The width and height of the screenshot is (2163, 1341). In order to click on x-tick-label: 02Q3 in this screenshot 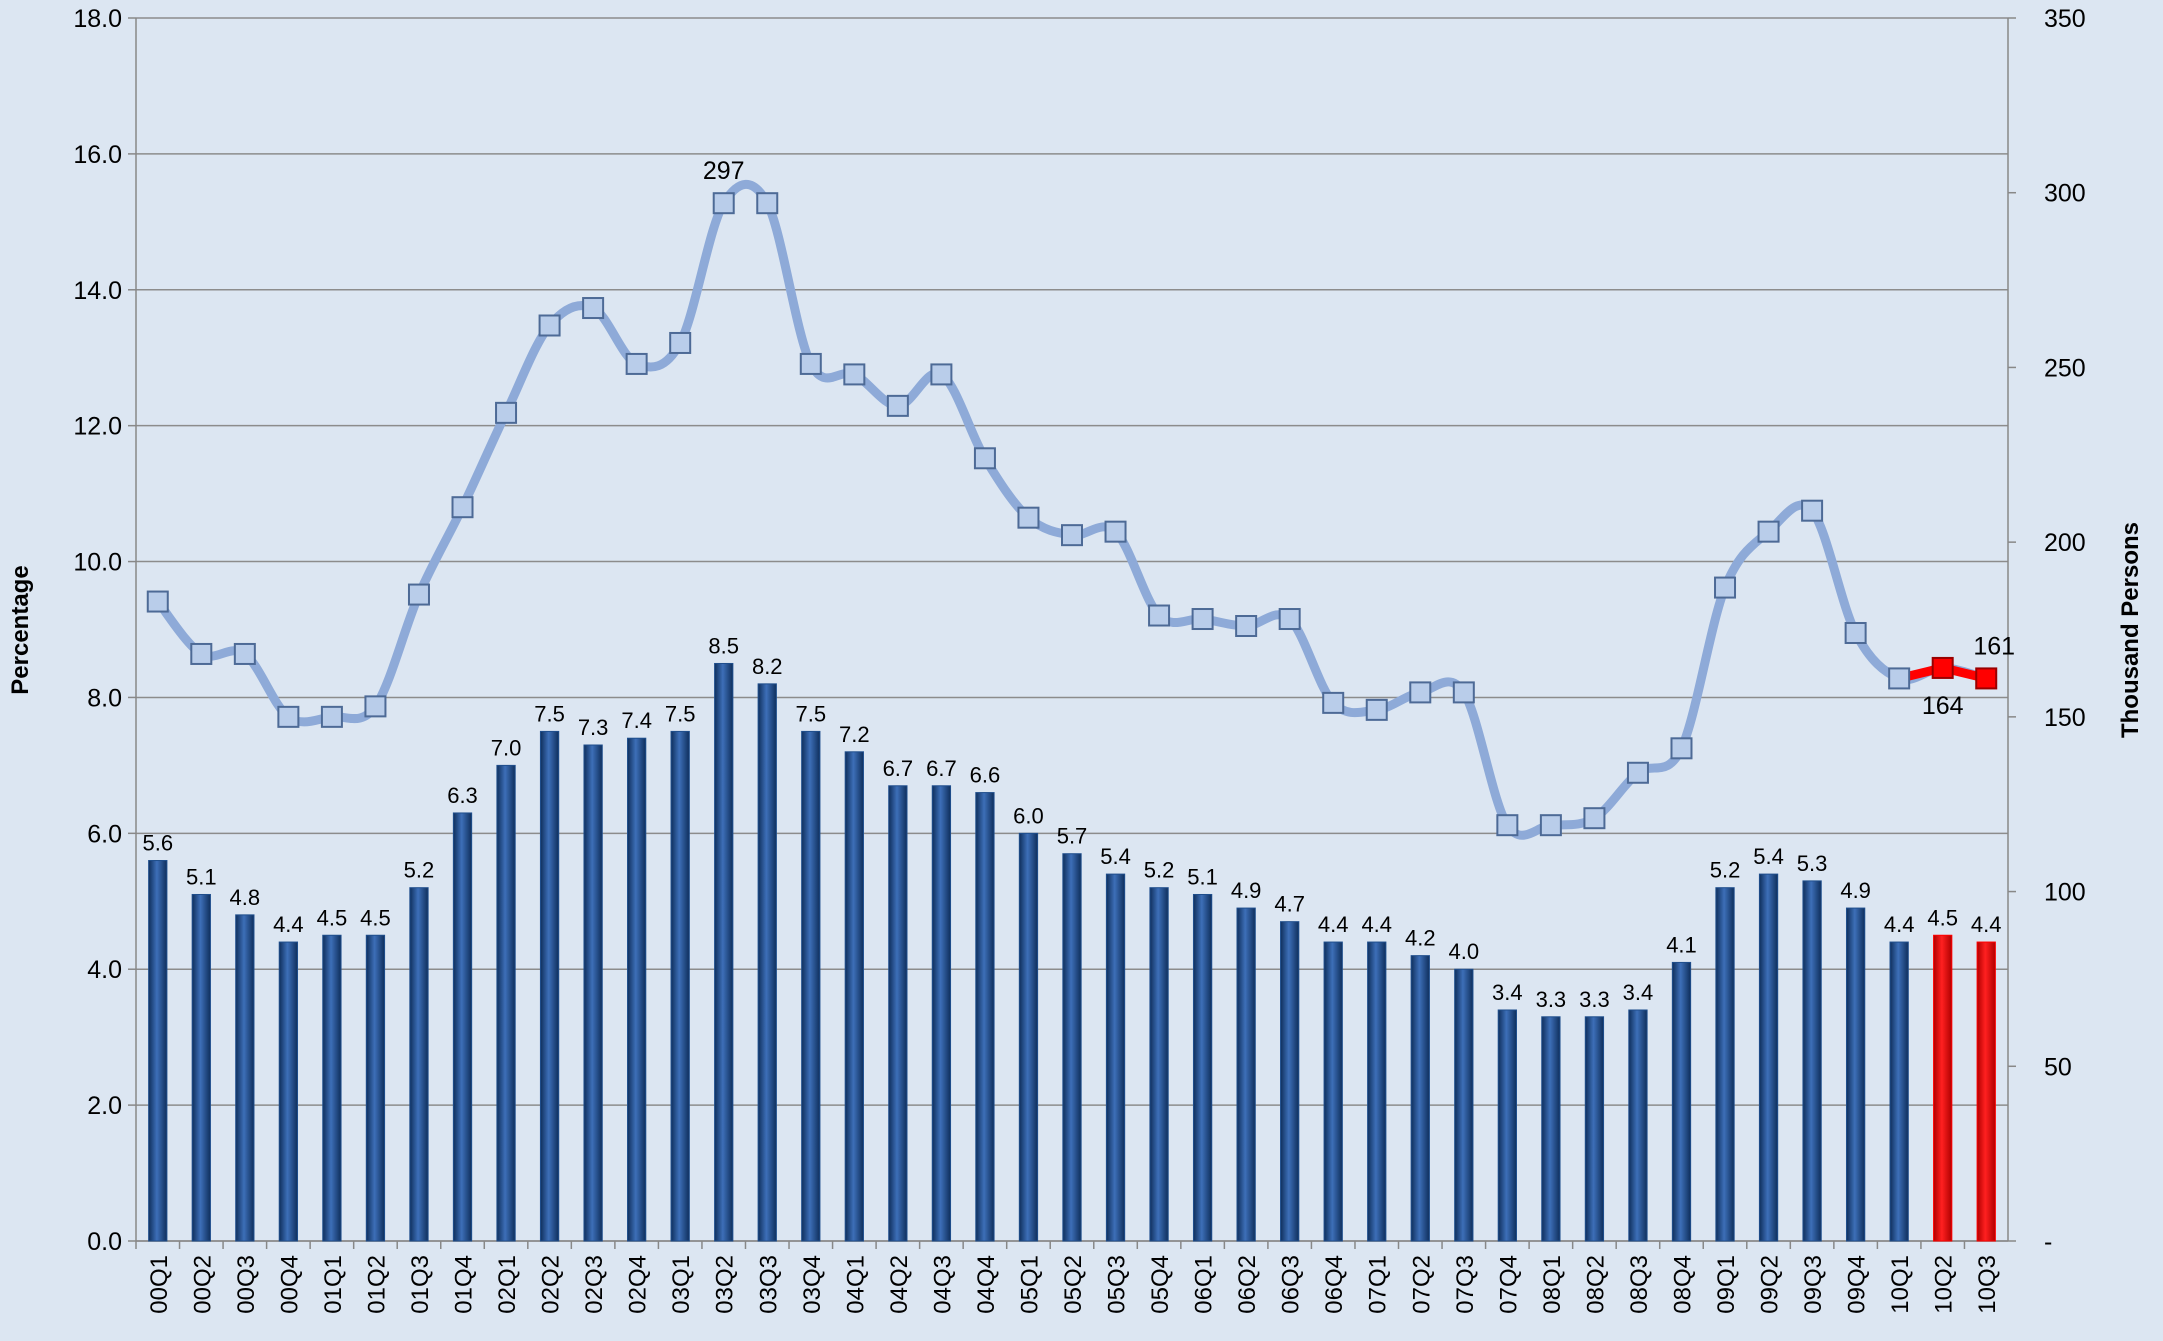, I will do `click(594, 1284)`.